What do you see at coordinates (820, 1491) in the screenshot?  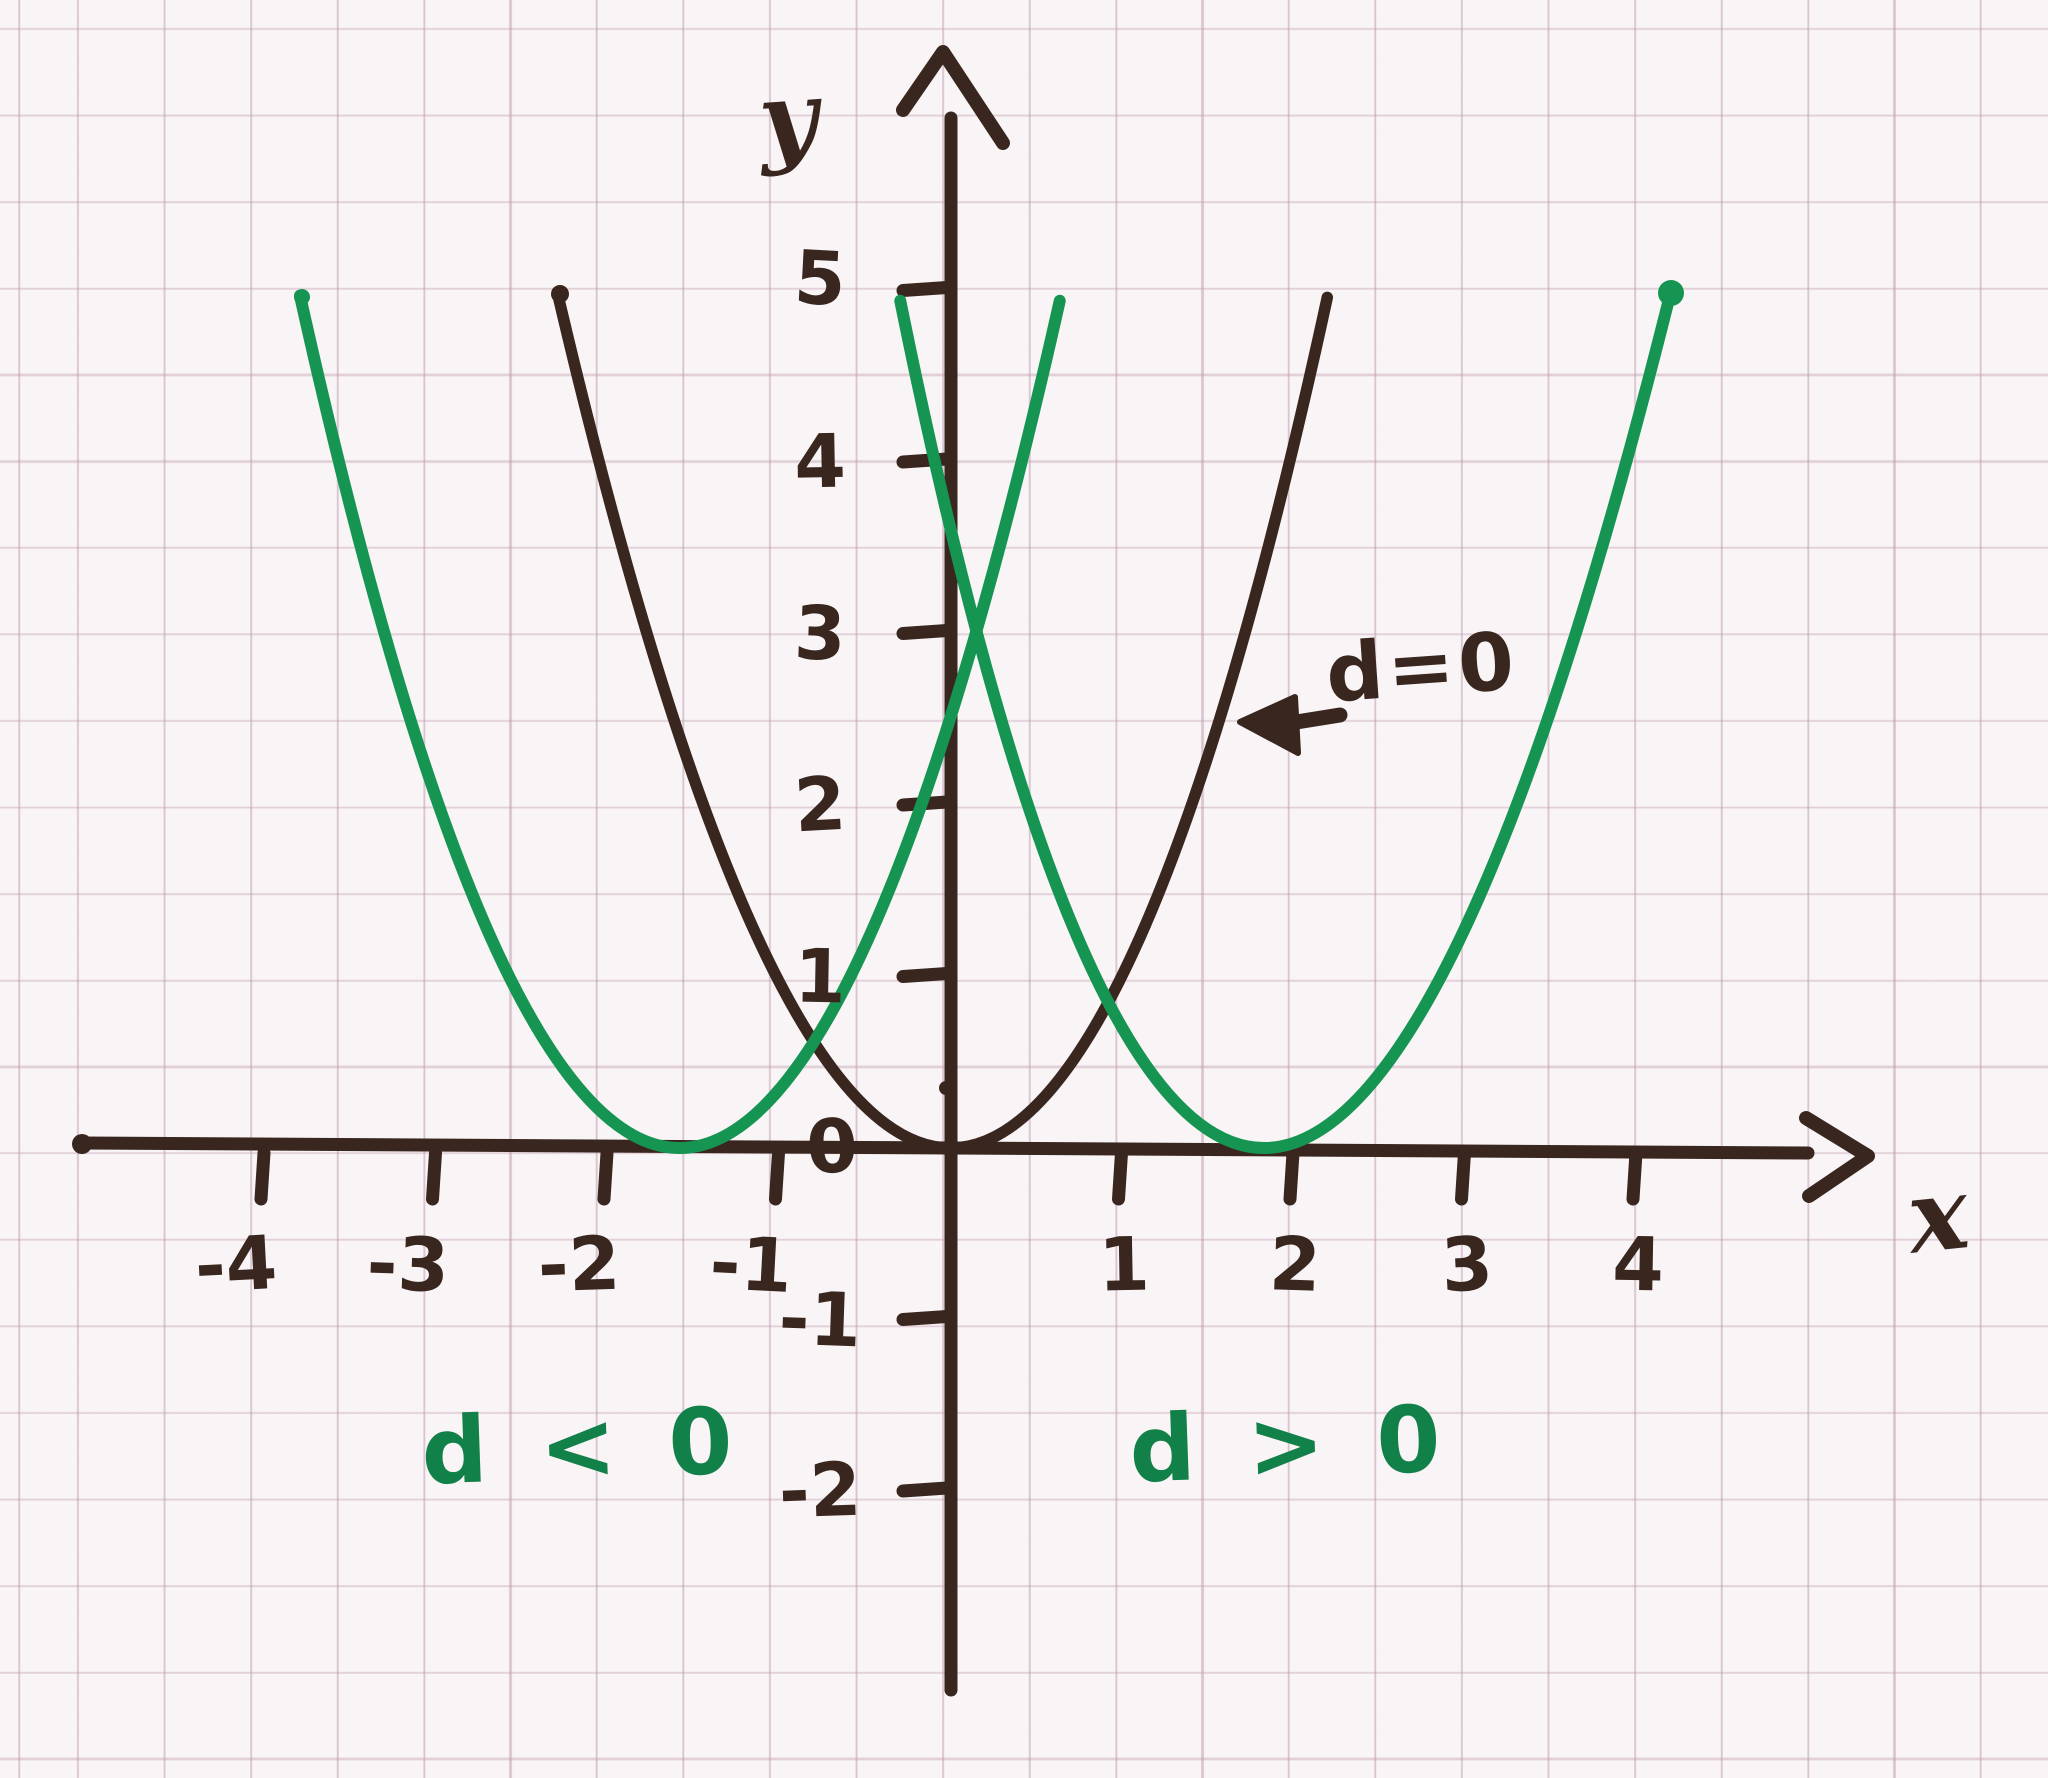 I see `y-tick-label: -2` at bounding box center [820, 1491].